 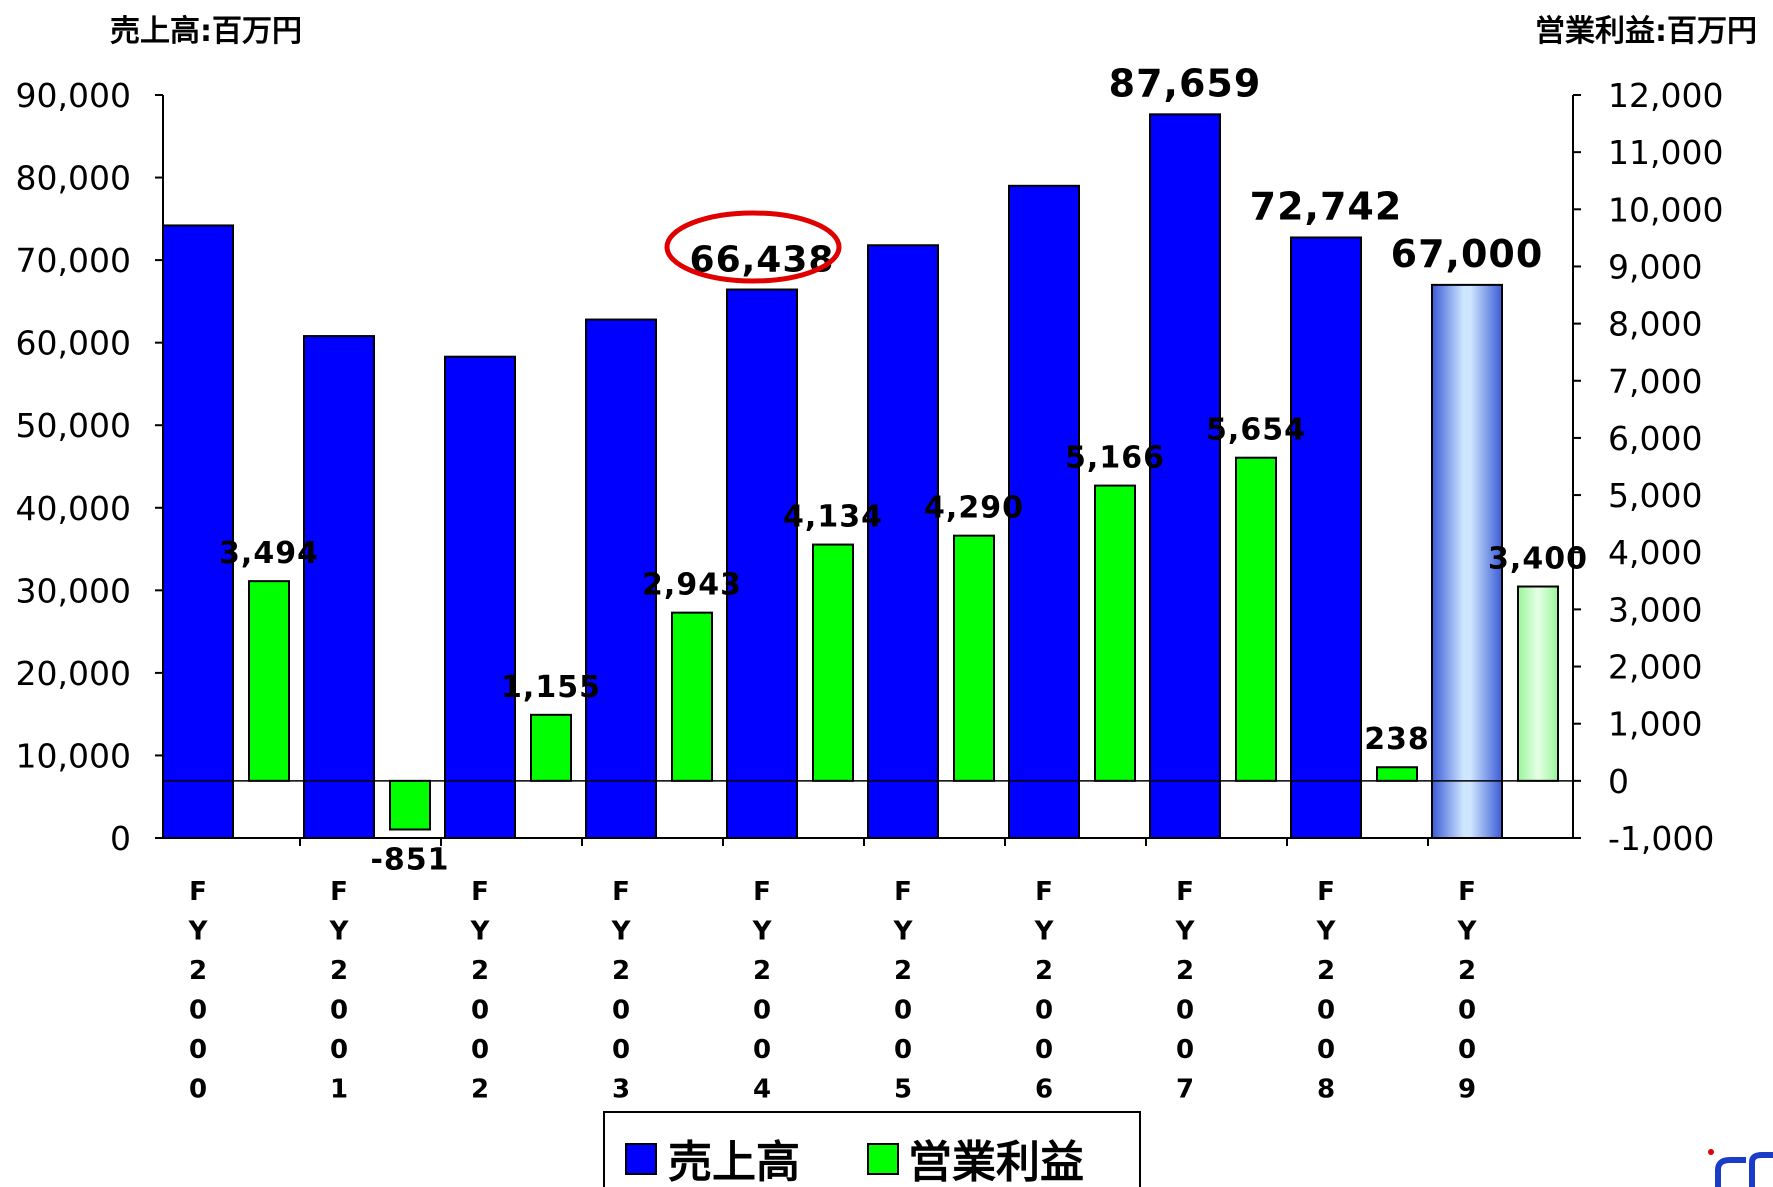 I want to click on x-tick-char: 3, so click(x=621, y=1090).